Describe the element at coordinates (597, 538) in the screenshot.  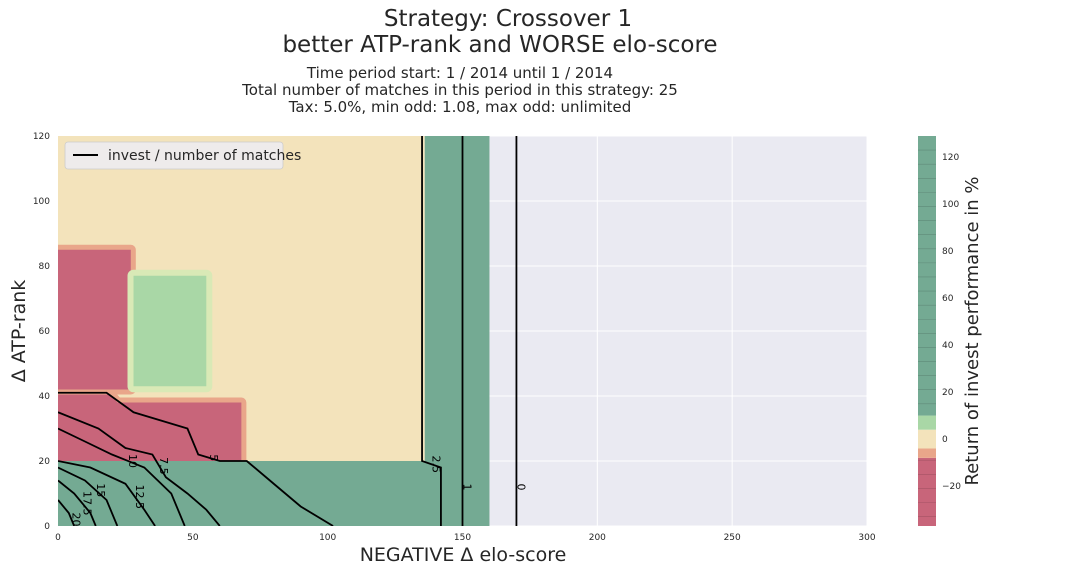
I see `x-tick-label: 200` at that location.